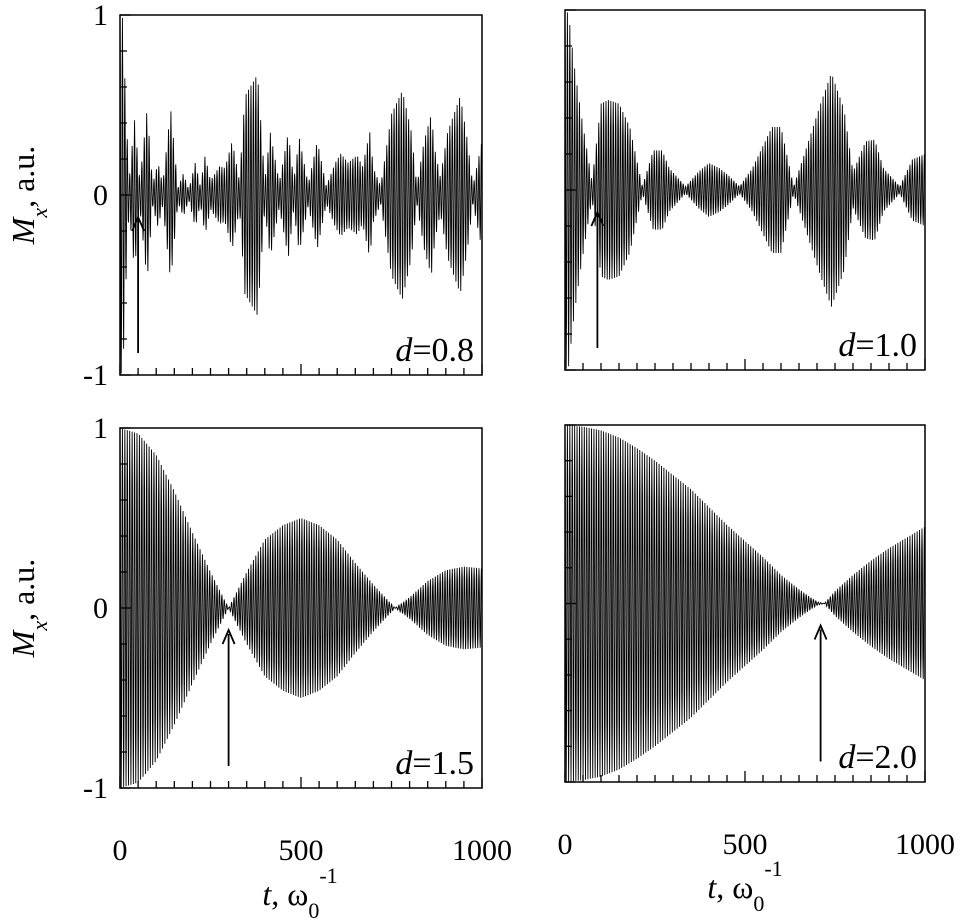  Describe the element at coordinates (886, 757) in the screenshot. I see `panel-label-value: =2.0` at that location.